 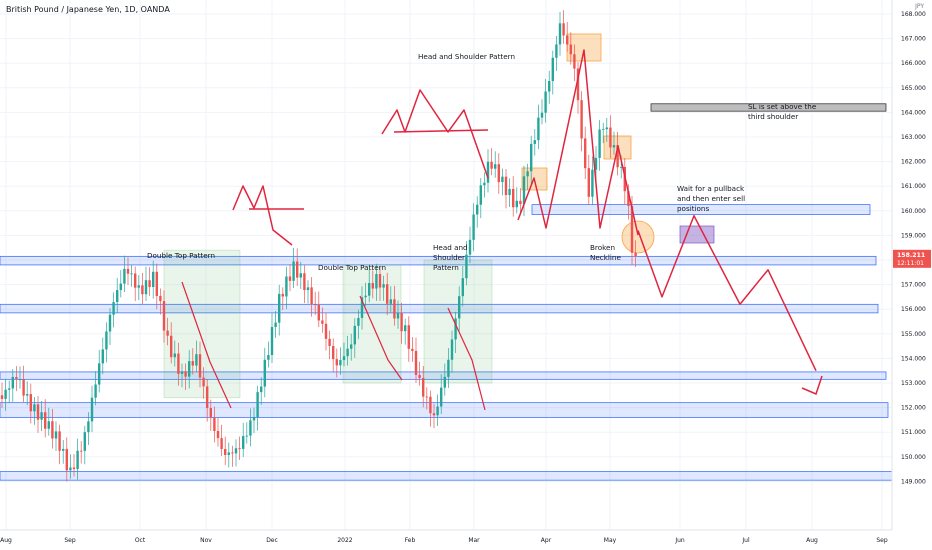 I want to click on label-broken-line2: Neckline, so click(x=605, y=257).